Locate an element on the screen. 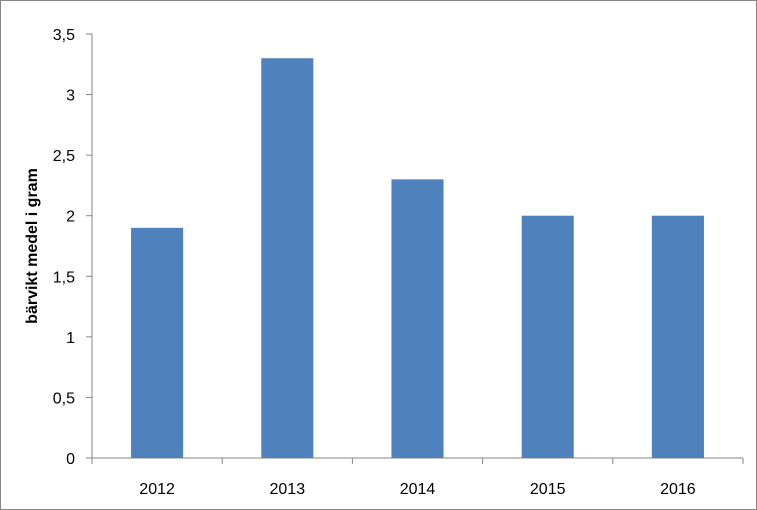 The width and height of the screenshot is (757, 510). bar-2014 is located at coordinates (417, 318).